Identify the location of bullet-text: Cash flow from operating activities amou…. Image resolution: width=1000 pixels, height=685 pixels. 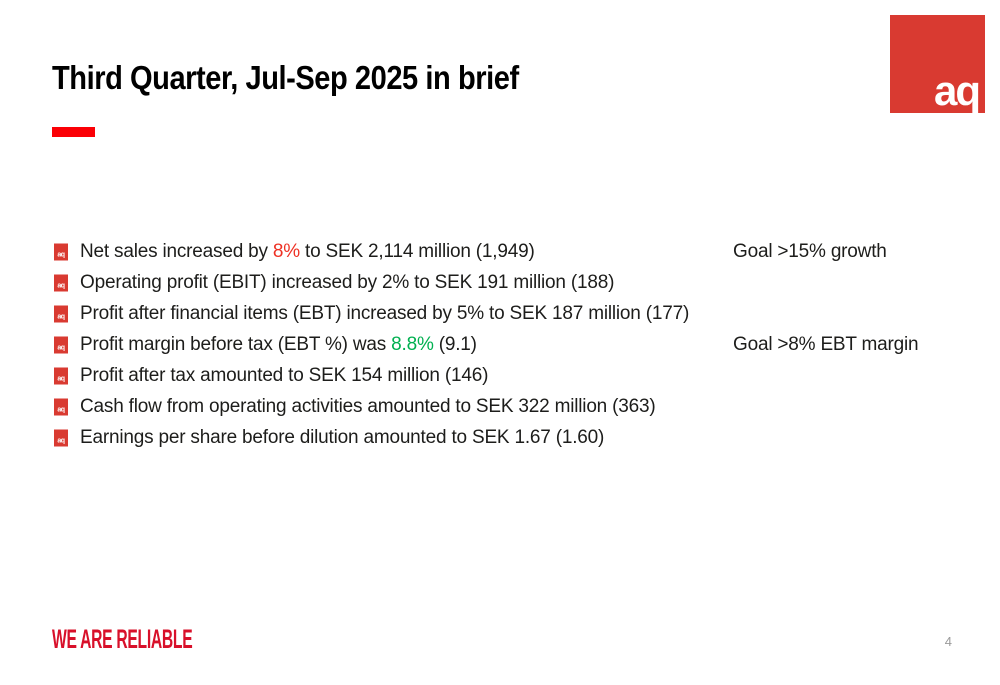
(368, 407).